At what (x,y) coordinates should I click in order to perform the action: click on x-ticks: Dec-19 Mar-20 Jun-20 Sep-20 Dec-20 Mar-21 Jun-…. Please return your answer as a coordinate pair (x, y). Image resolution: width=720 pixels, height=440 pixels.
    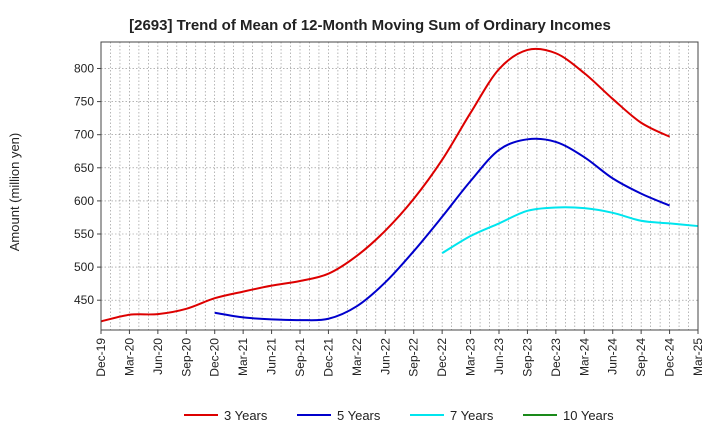
    Looking at the image, I should click on (399, 353).